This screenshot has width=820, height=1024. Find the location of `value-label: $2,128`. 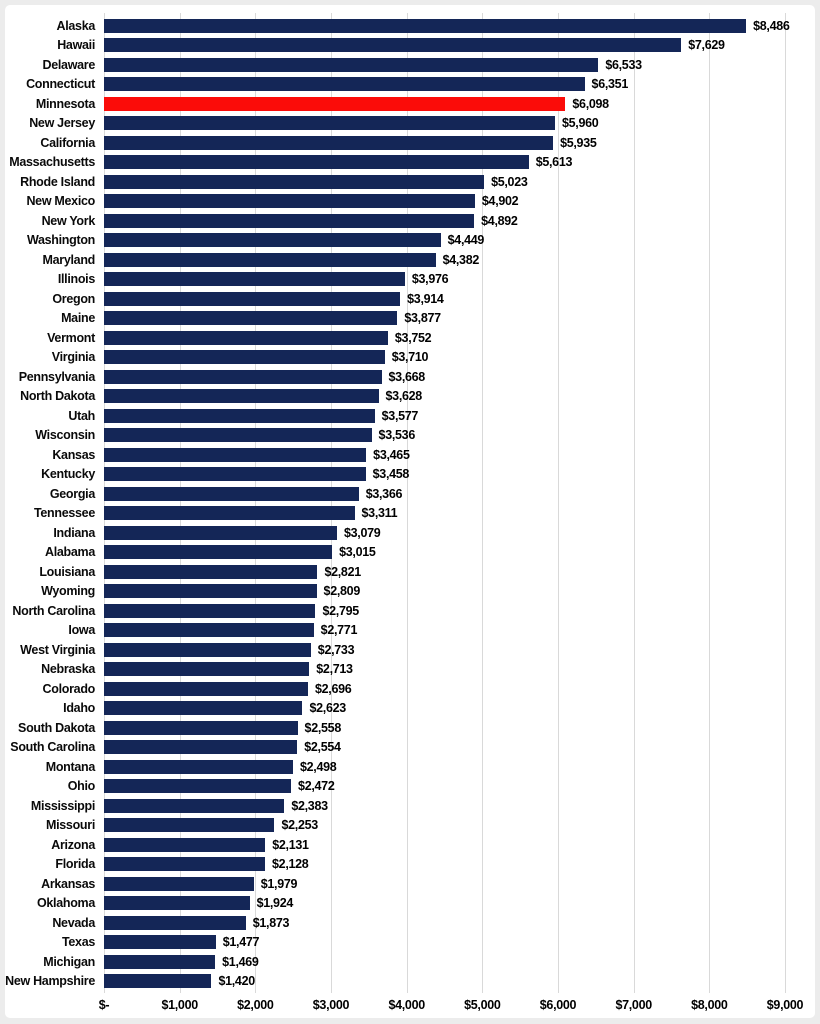

value-label: $2,128 is located at coordinates (290, 864).